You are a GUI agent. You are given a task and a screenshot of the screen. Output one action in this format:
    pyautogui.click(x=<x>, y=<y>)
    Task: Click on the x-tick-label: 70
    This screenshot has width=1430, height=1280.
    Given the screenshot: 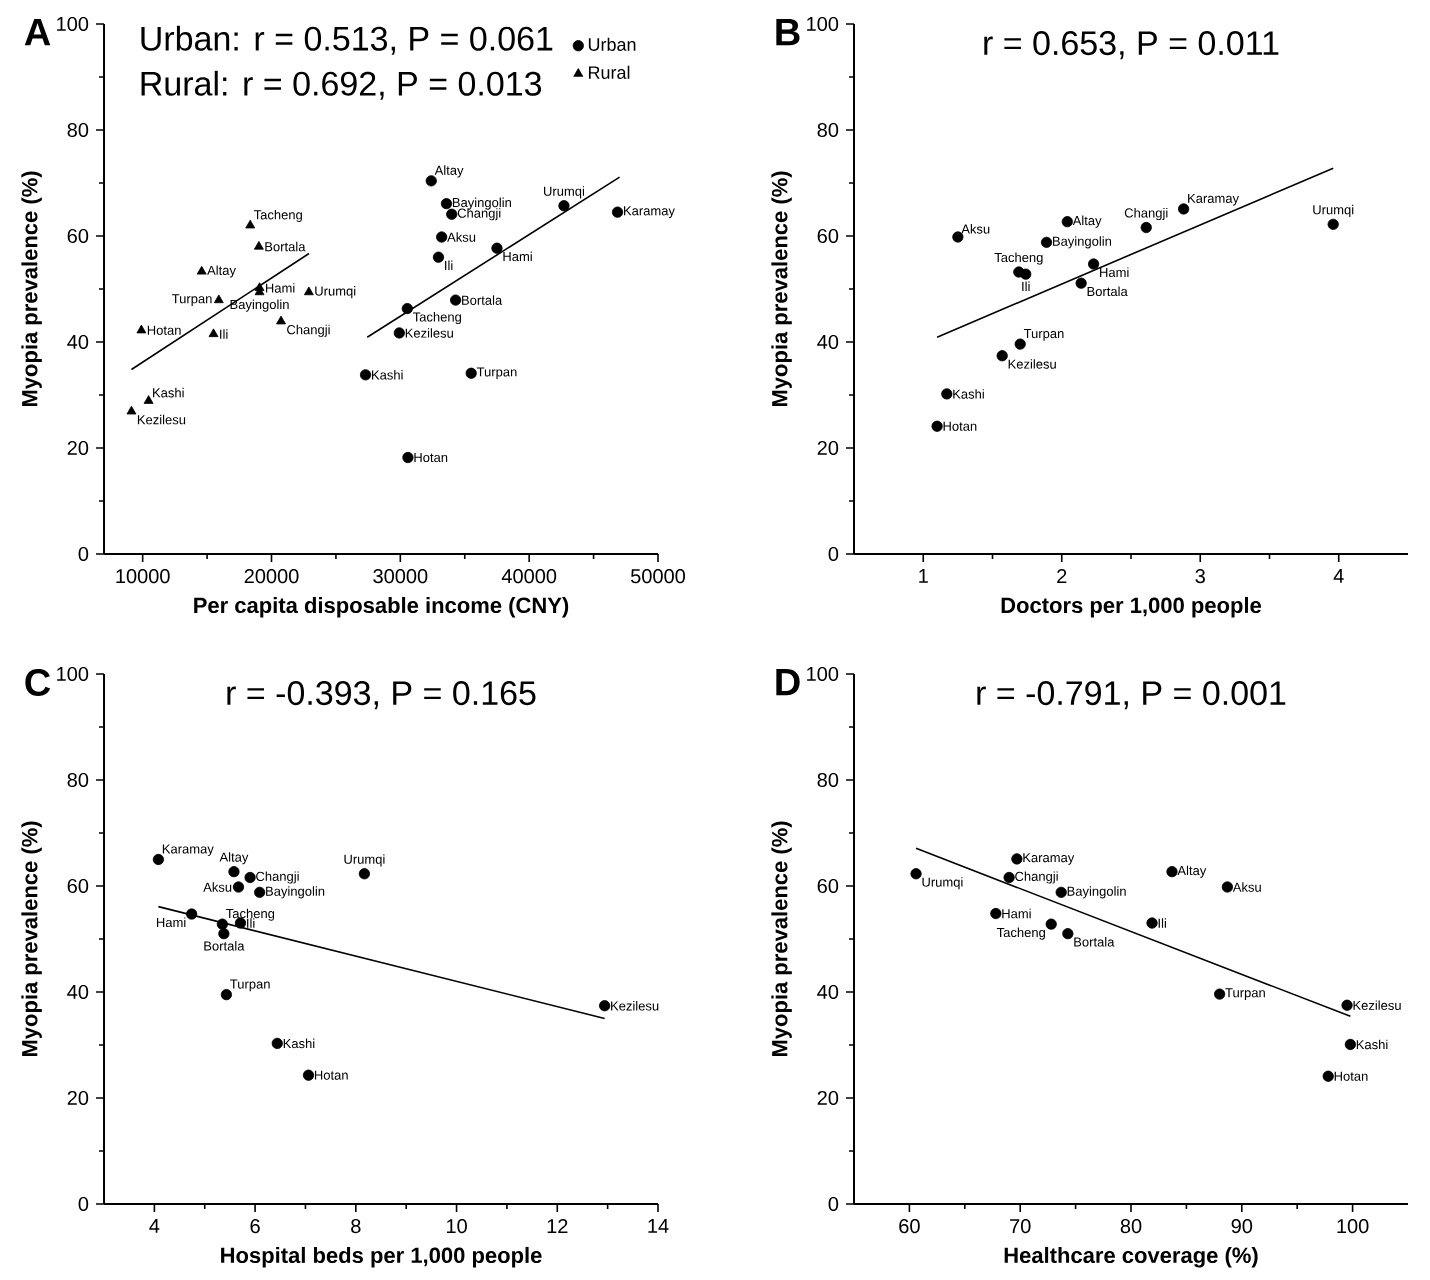 What is the action you would take?
    pyautogui.click(x=1020, y=1226)
    